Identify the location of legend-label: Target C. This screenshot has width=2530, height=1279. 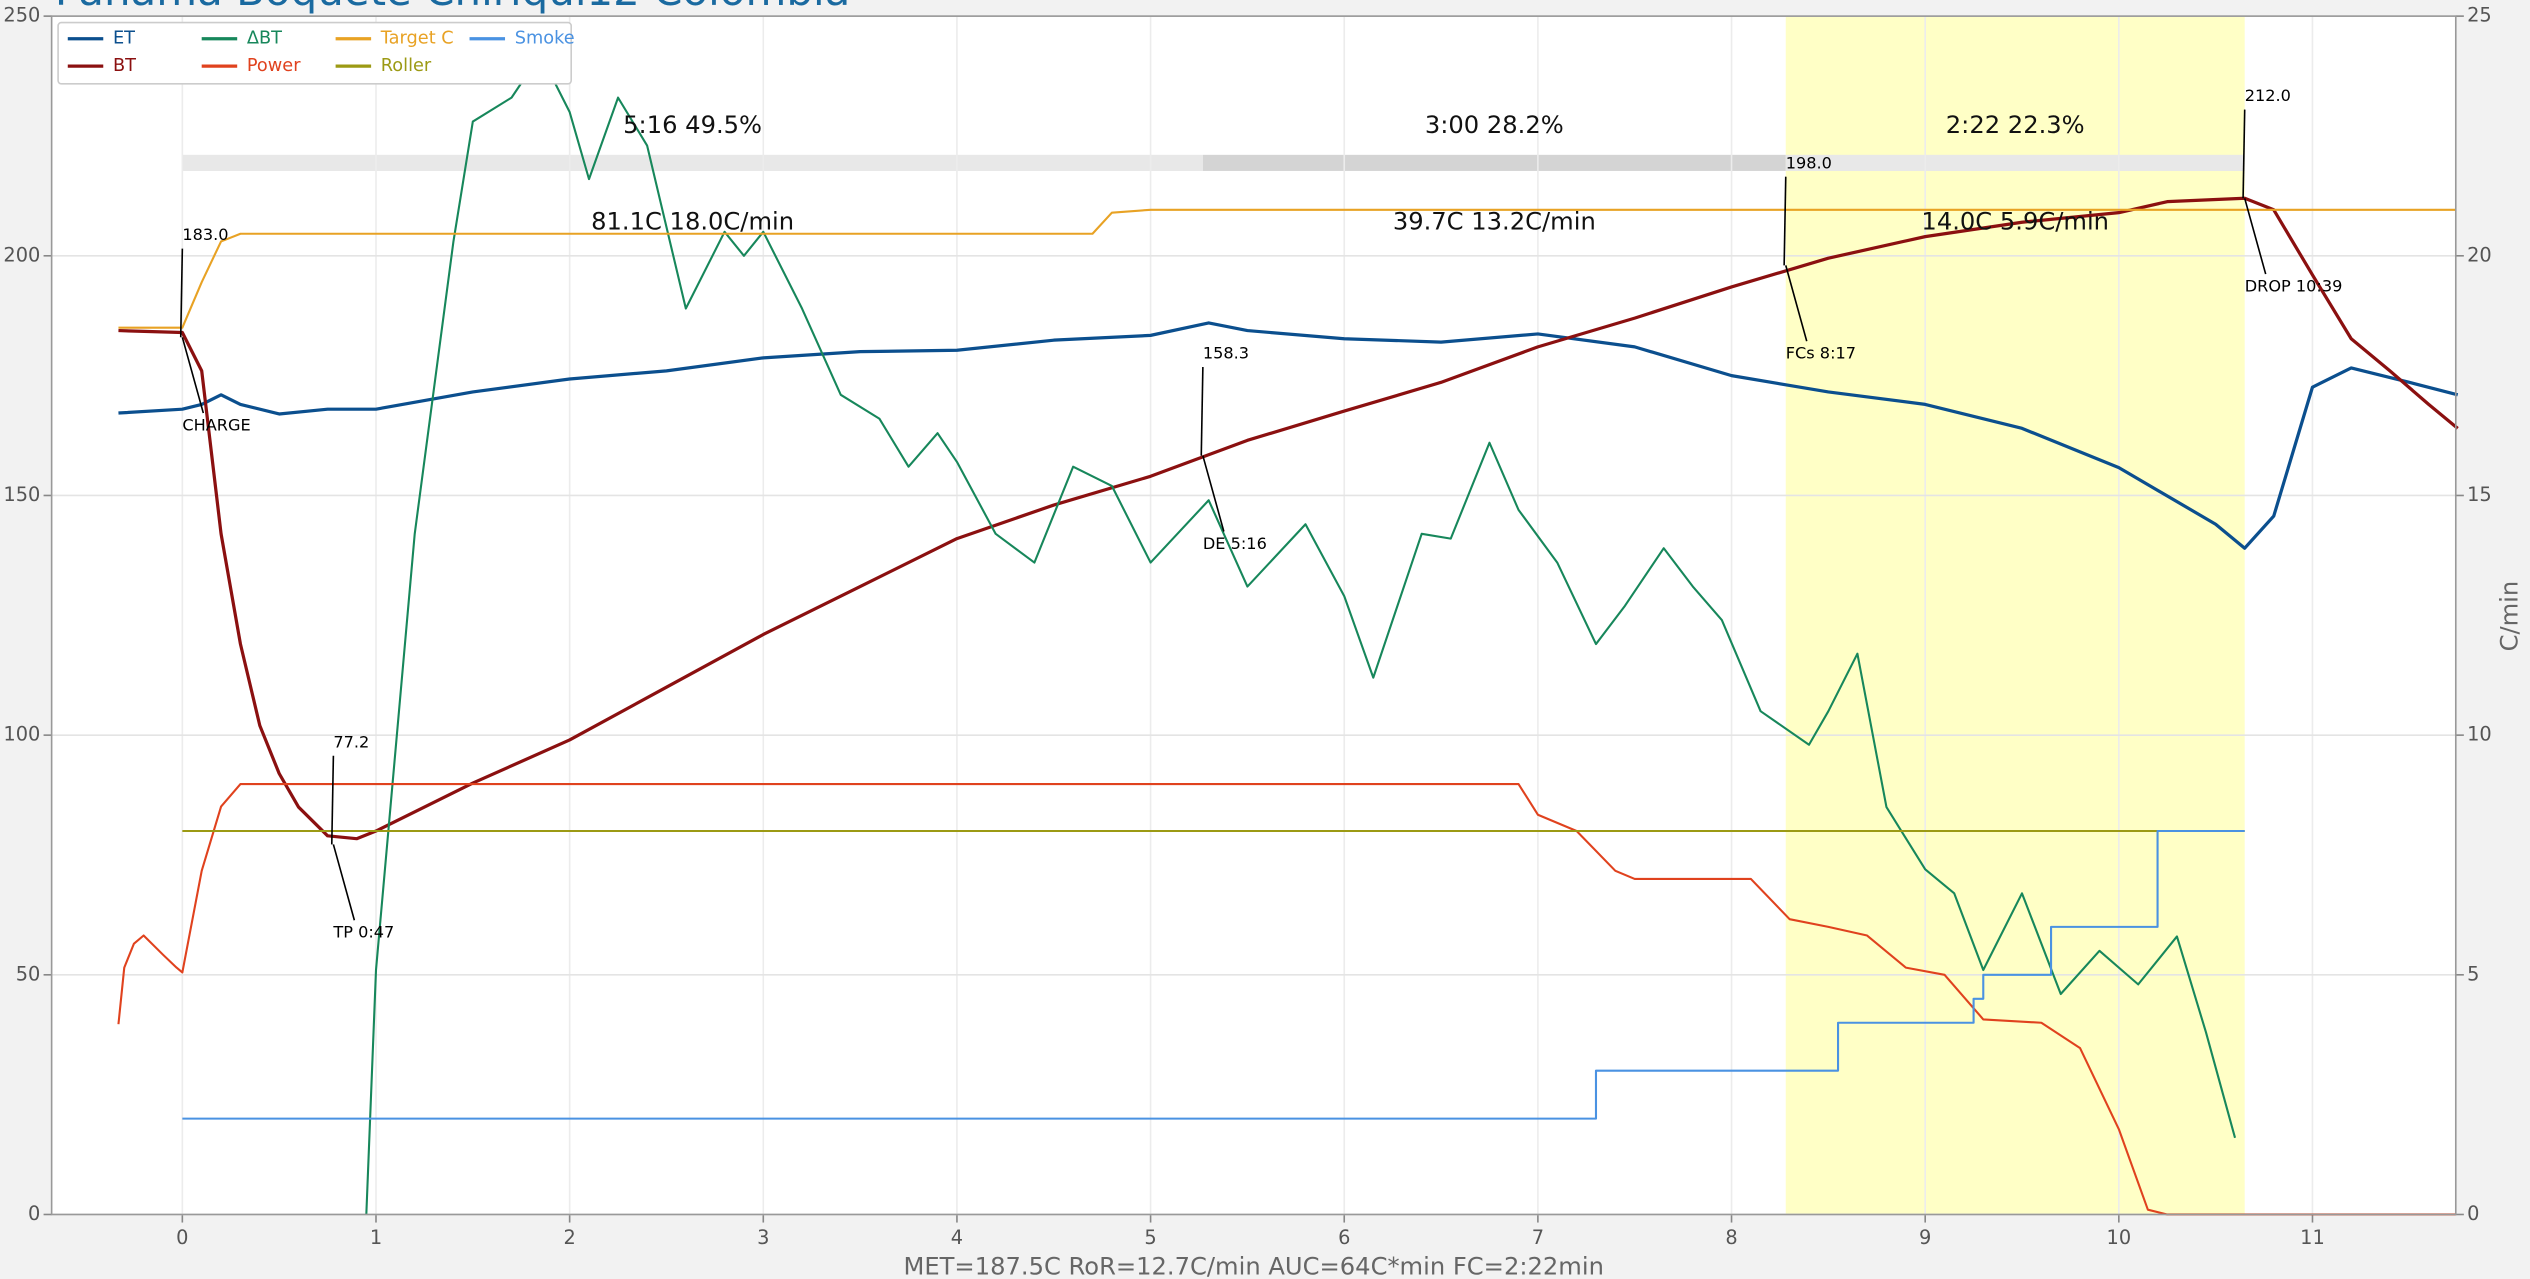
(417, 39).